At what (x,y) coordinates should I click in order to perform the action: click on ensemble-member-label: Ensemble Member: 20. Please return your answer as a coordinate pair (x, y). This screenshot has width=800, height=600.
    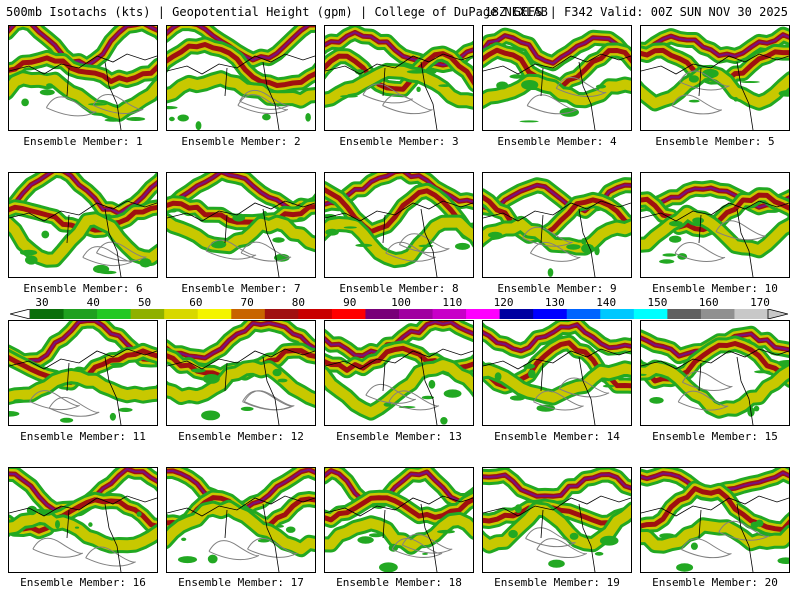
    Looking at the image, I should click on (715, 582).